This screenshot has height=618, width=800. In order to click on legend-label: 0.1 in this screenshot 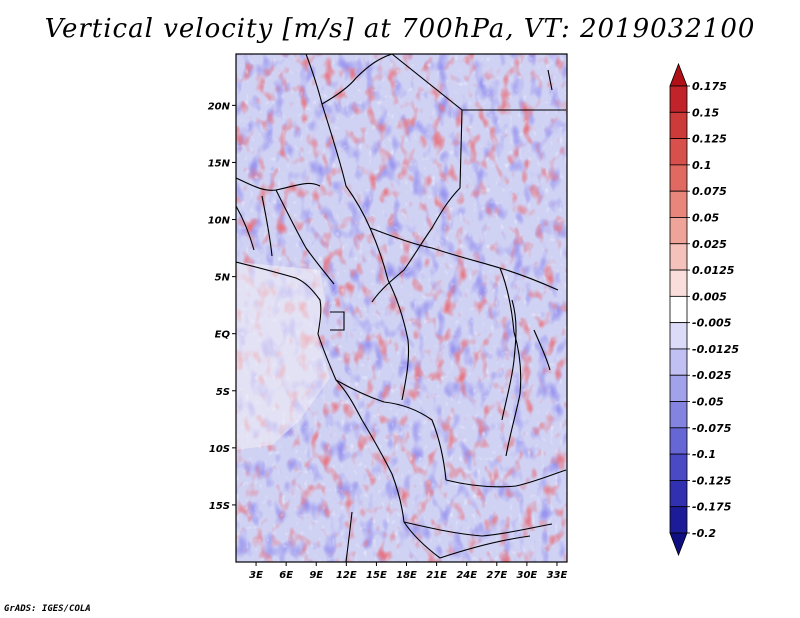, I will do `click(702, 165)`.